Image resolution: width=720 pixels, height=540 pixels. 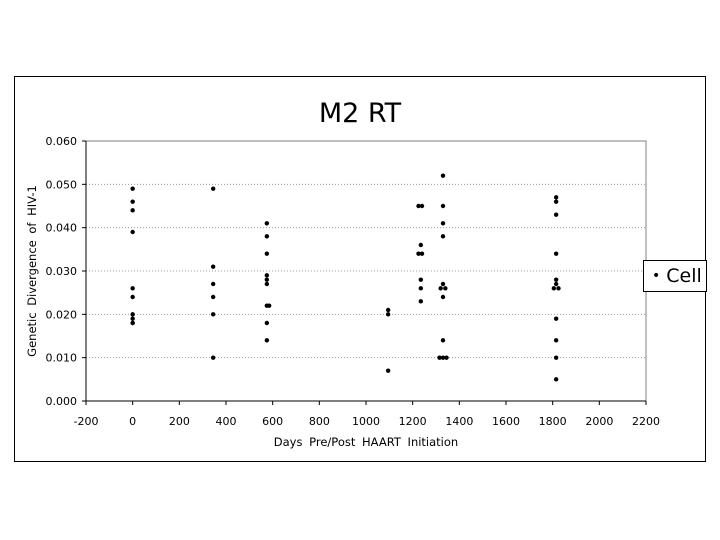 What do you see at coordinates (62, 271) in the screenshot?
I see `y-tick-label: 0.030` at bounding box center [62, 271].